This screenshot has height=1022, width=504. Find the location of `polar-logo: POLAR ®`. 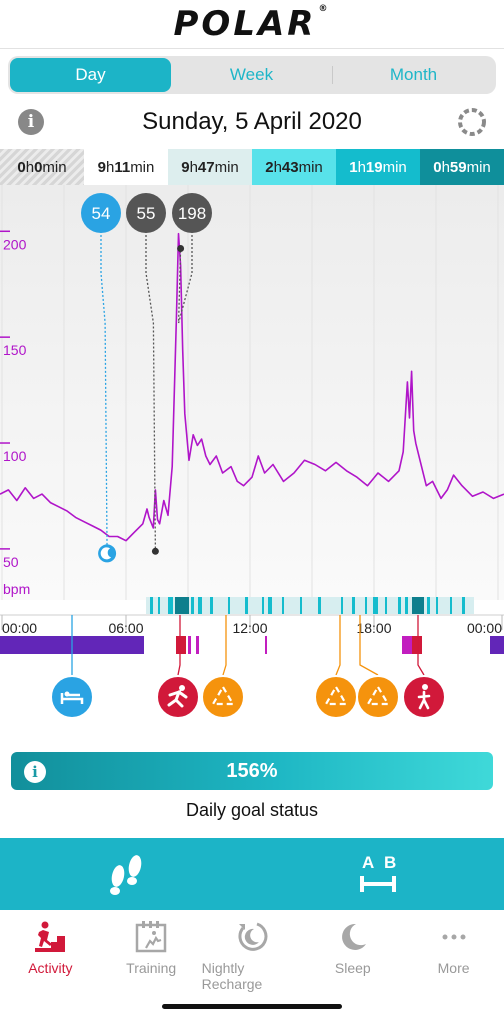

polar-logo: POLAR ® is located at coordinates (252, 24).